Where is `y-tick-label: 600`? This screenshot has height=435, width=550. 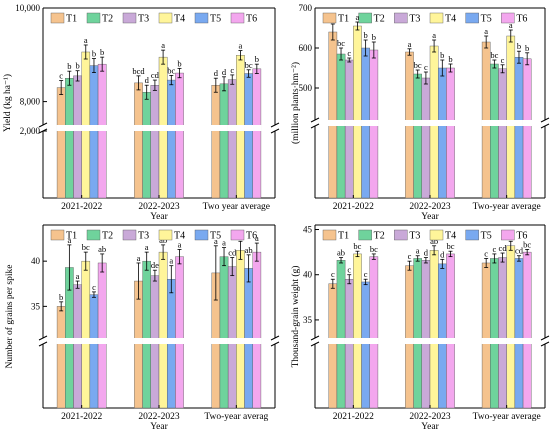
y-tick-label: 600 is located at coordinates (306, 48).